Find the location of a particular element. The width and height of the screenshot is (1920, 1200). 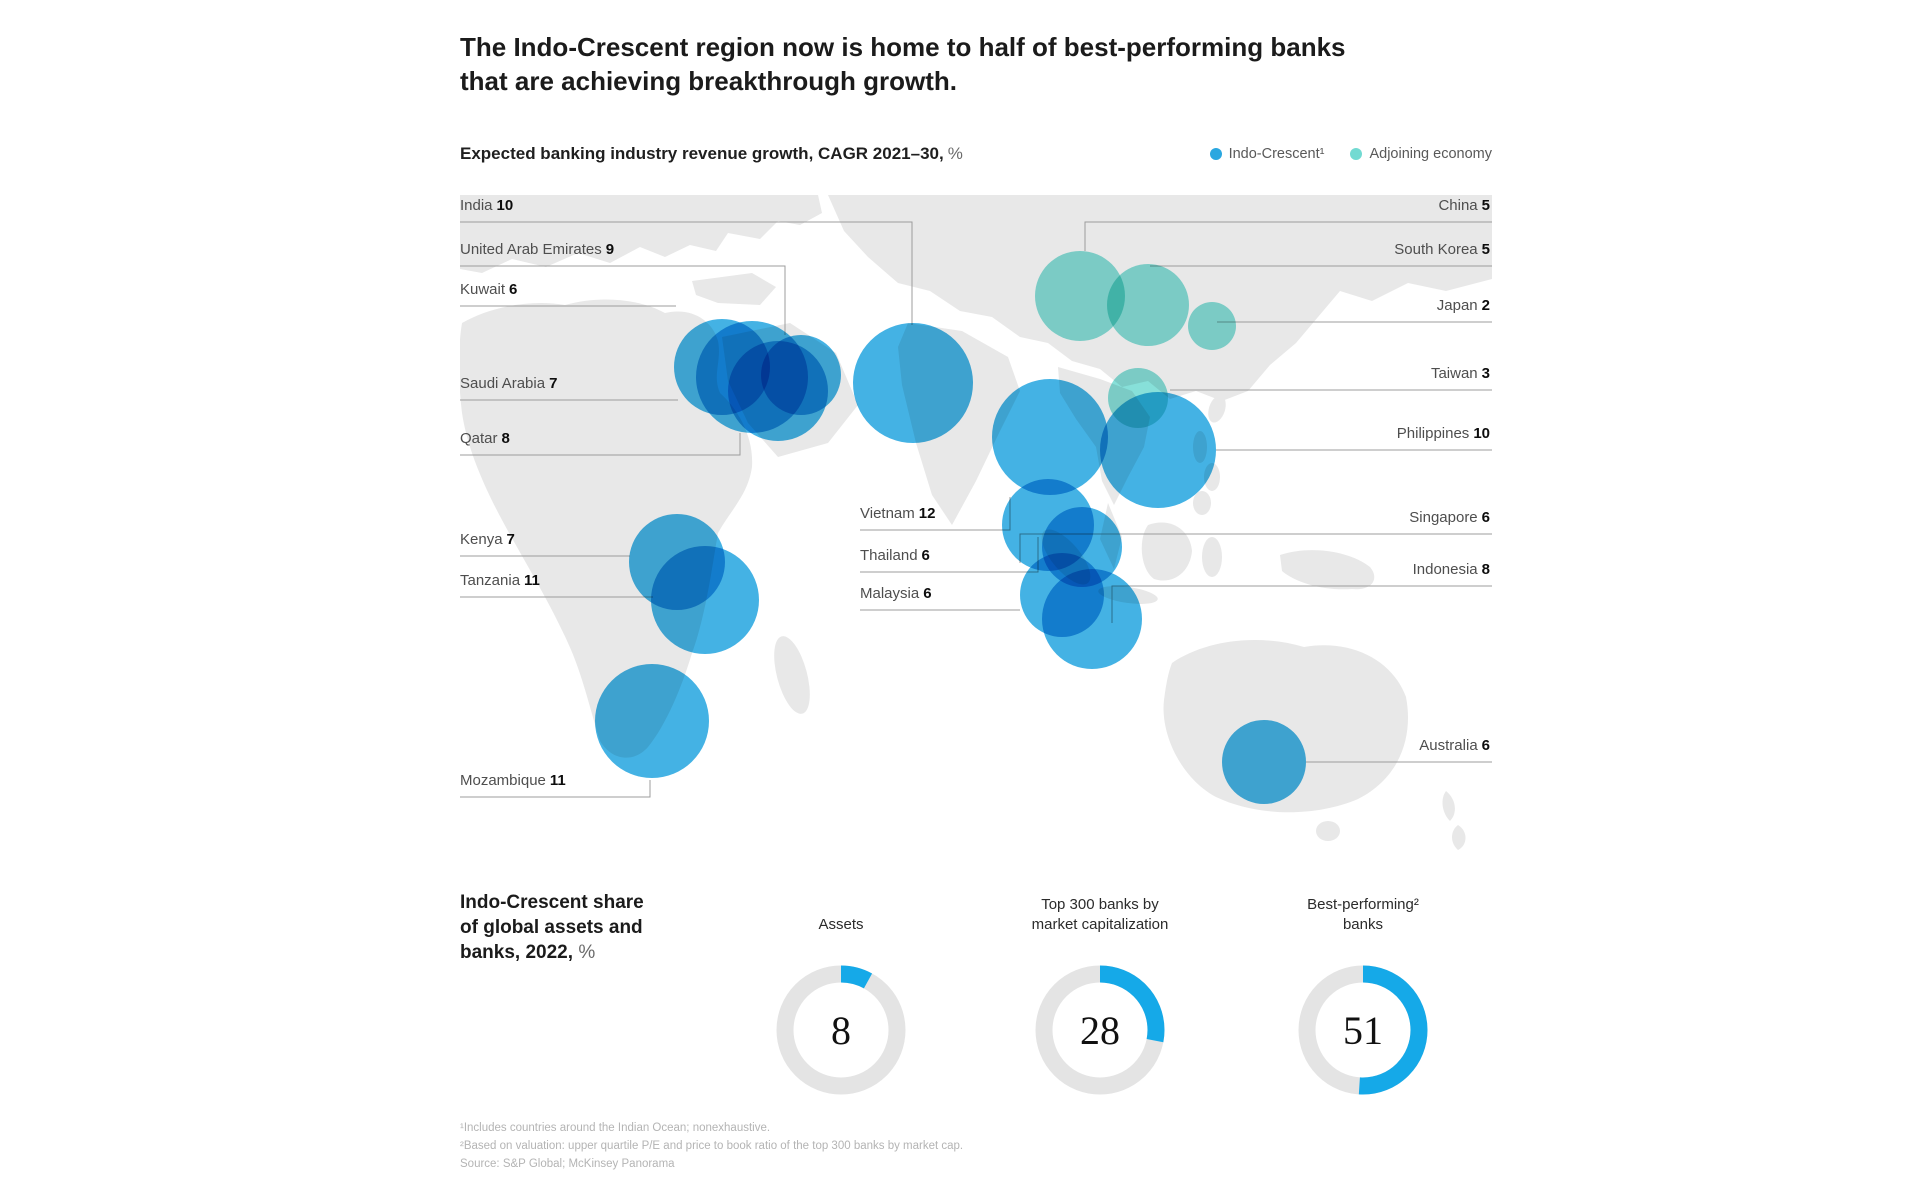

map-label-vietnam: Vietnam 12 is located at coordinates (897, 513).